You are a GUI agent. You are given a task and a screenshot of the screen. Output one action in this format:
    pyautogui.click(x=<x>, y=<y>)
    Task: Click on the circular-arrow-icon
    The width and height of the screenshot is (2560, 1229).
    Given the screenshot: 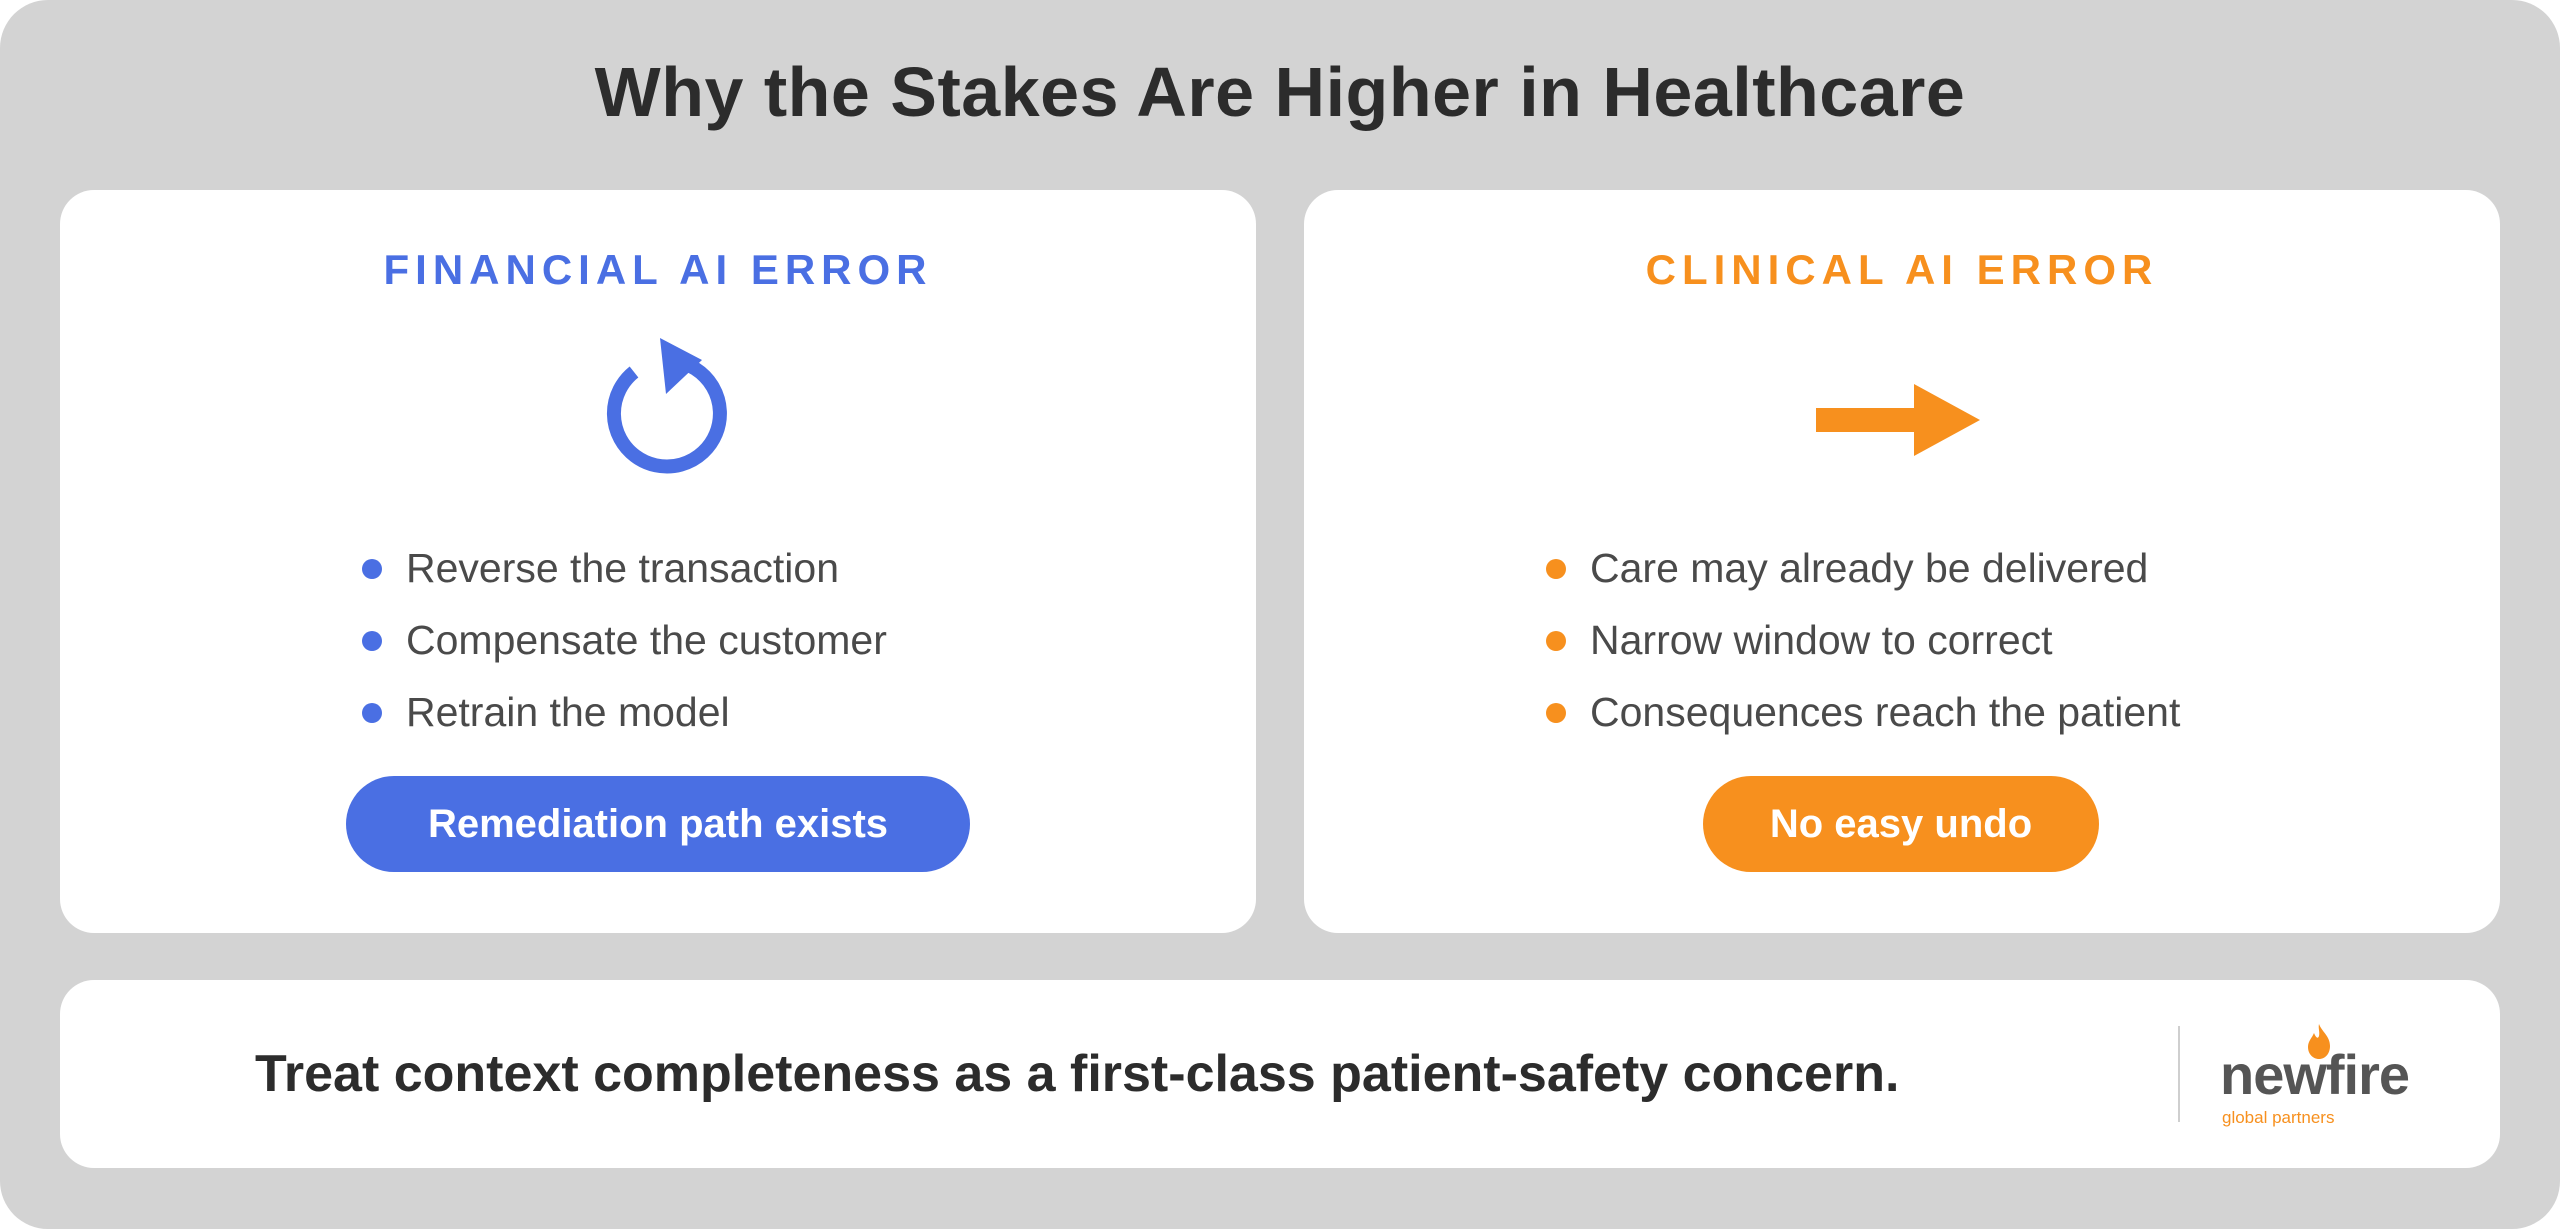 What is the action you would take?
    pyautogui.click(x=658, y=408)
    